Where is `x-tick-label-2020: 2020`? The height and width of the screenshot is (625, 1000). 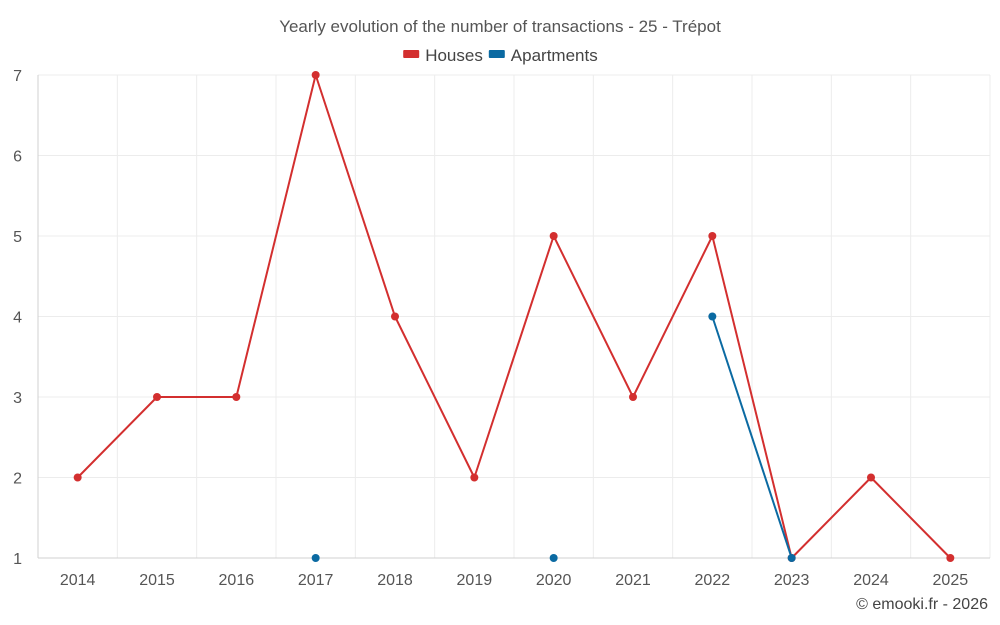
x-tick-label-2020: 2020 is located at coordinates (554, 580).